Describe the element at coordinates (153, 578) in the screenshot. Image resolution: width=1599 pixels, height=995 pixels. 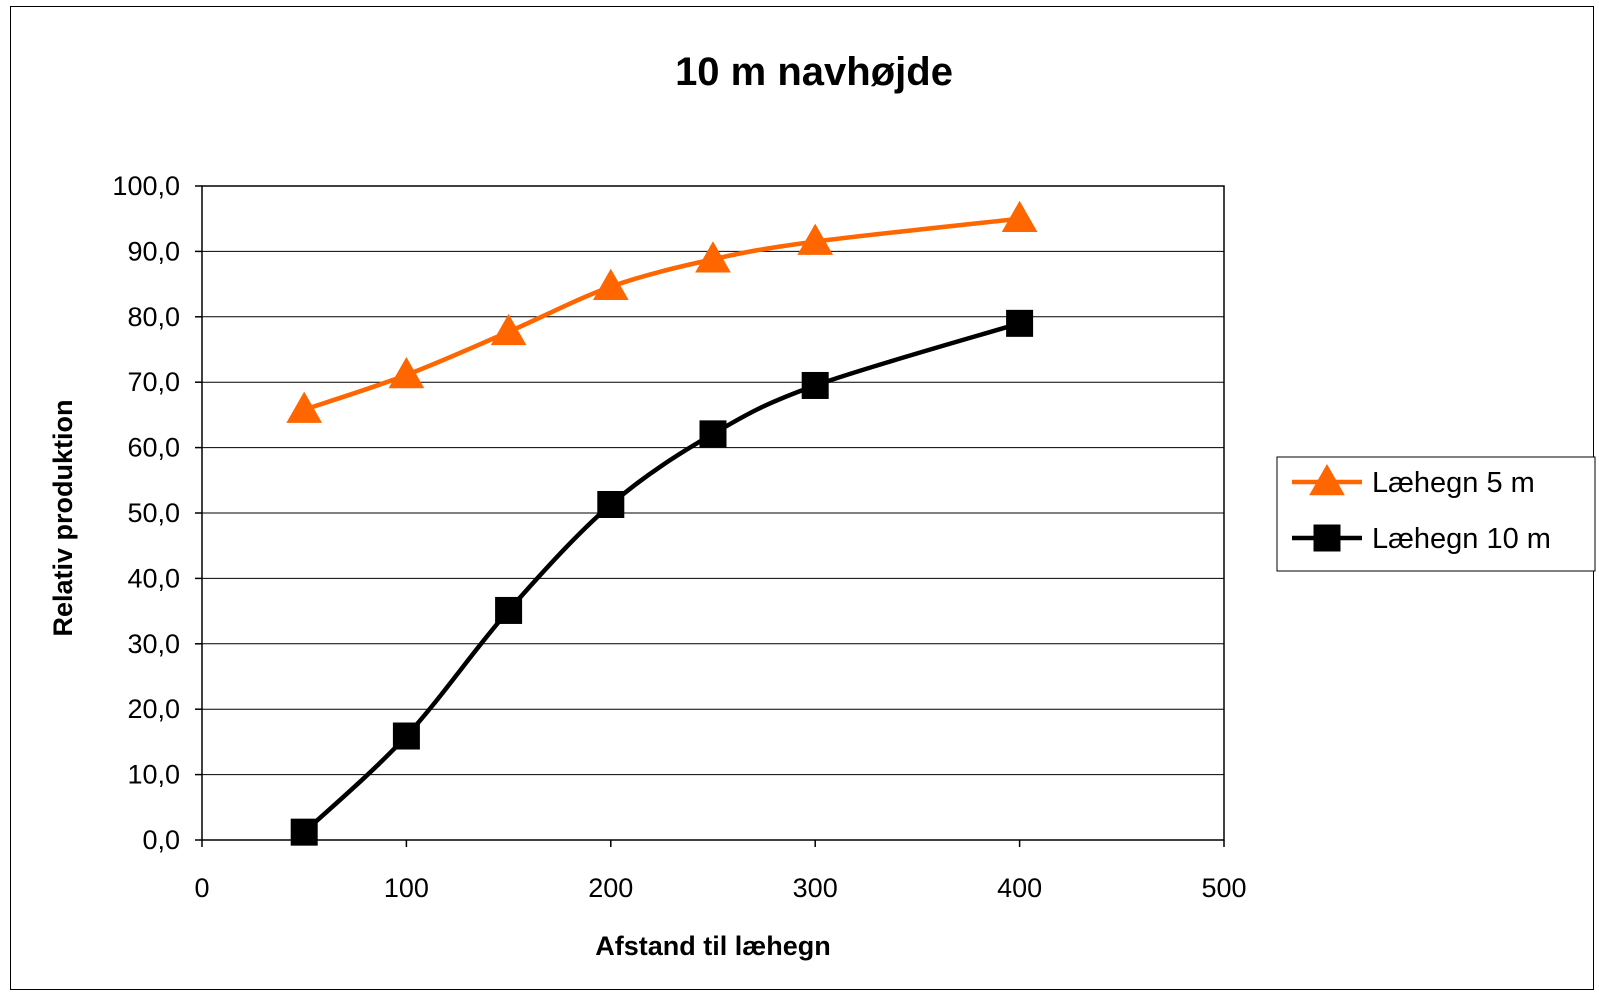
I see `y-tick-label: 40,0` at that location.